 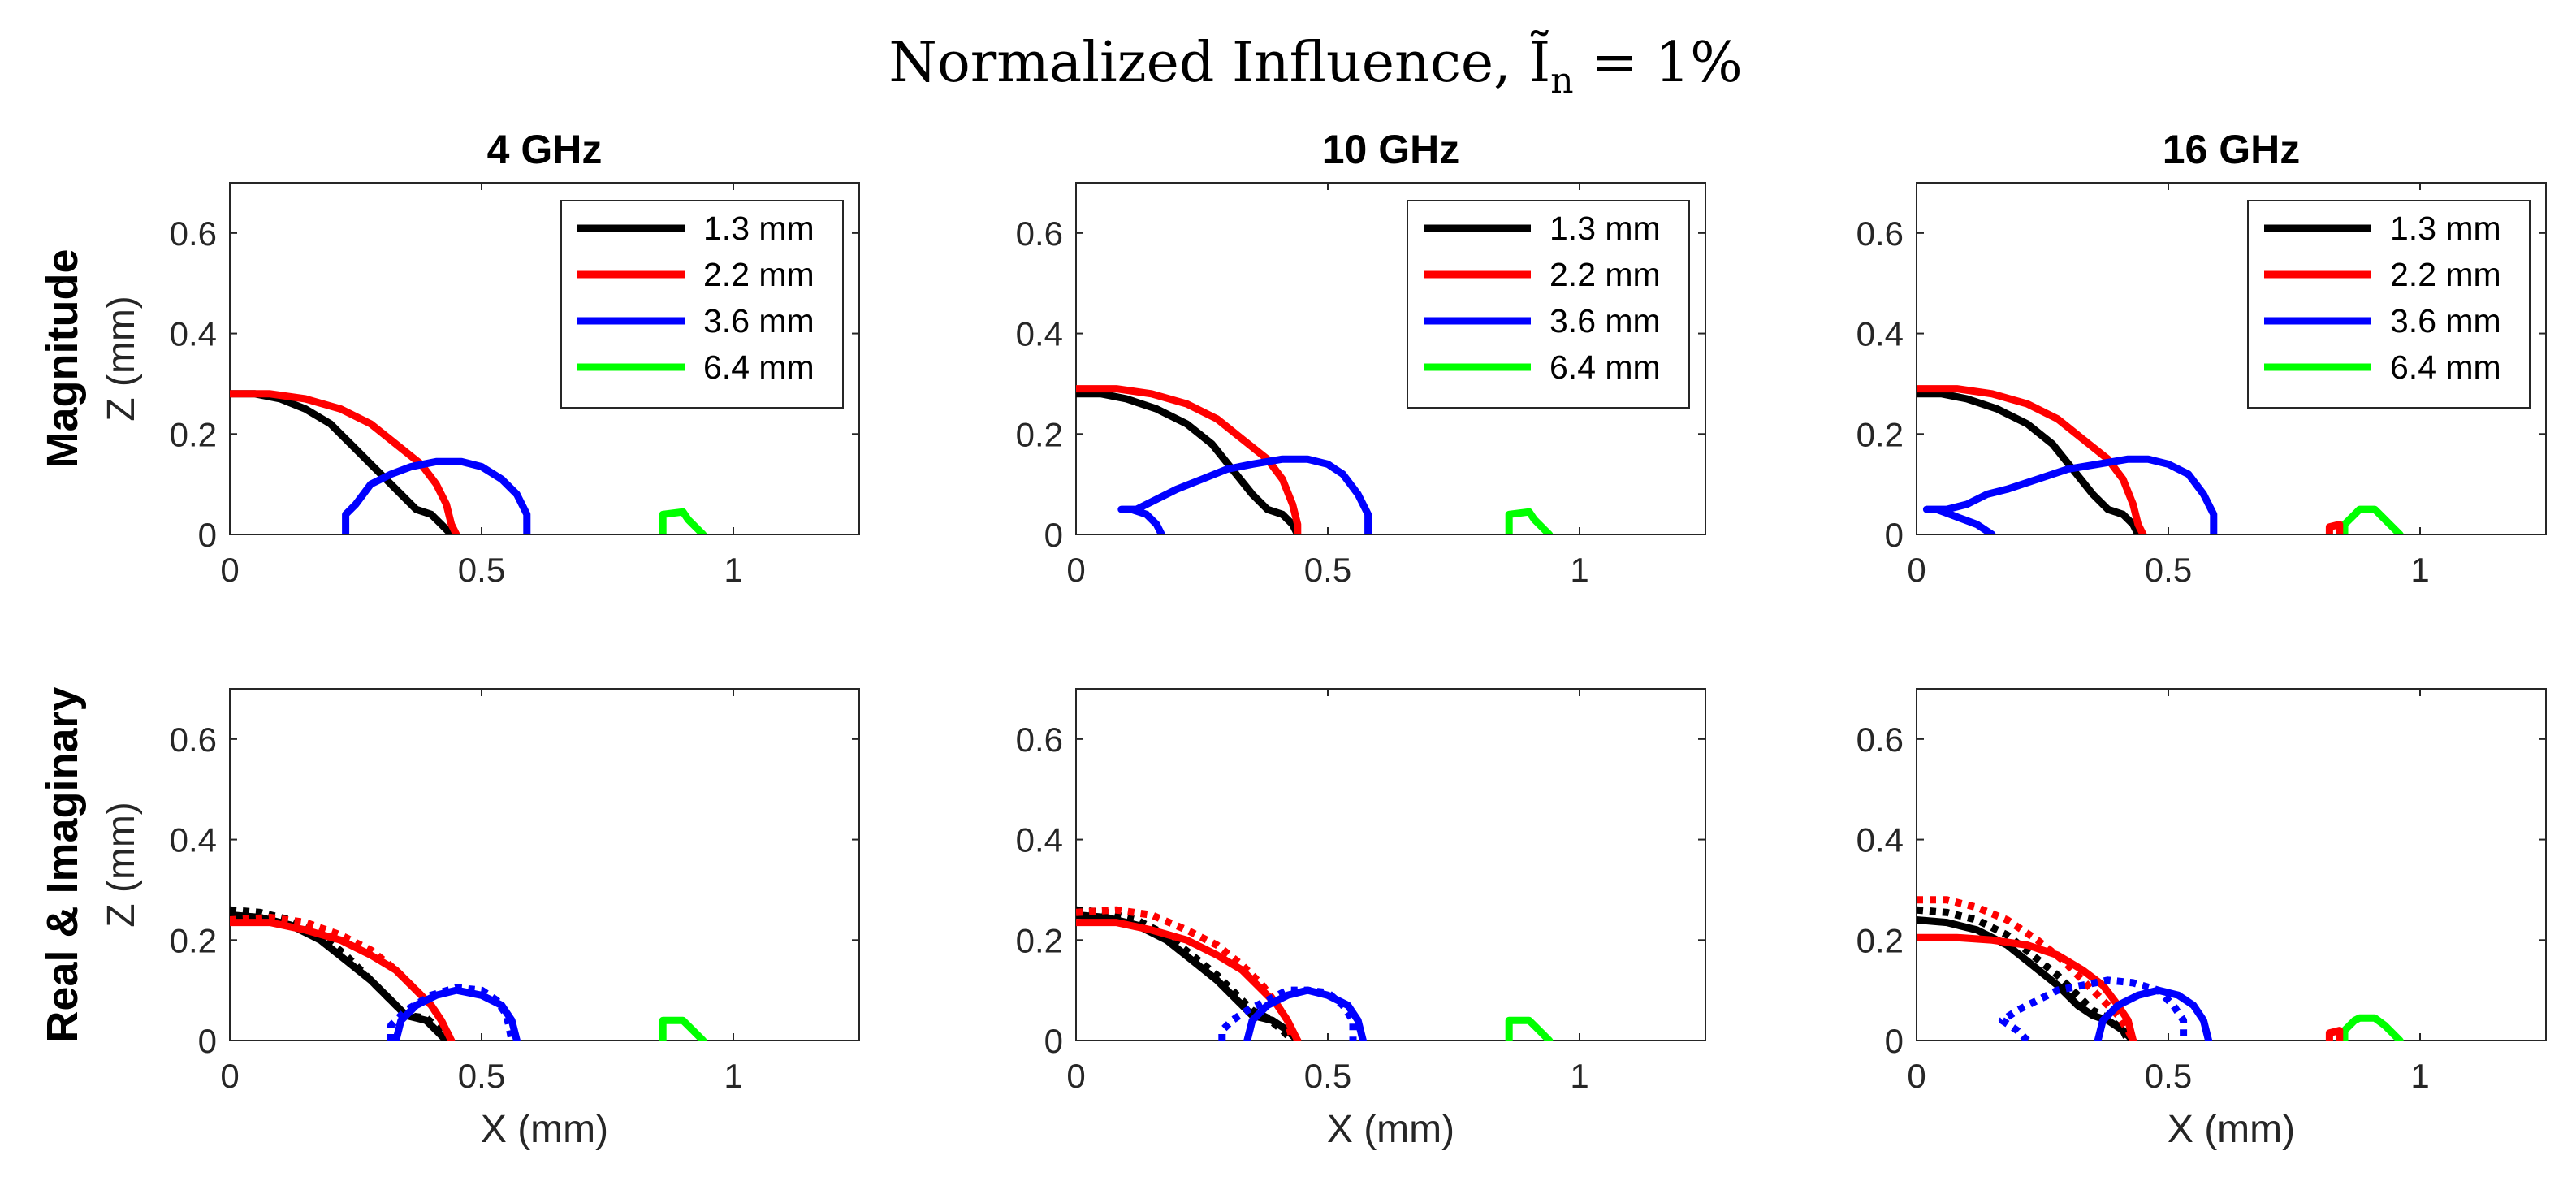 I want to click on panel-title: 16 GHz, so click(x=2232, y=149).